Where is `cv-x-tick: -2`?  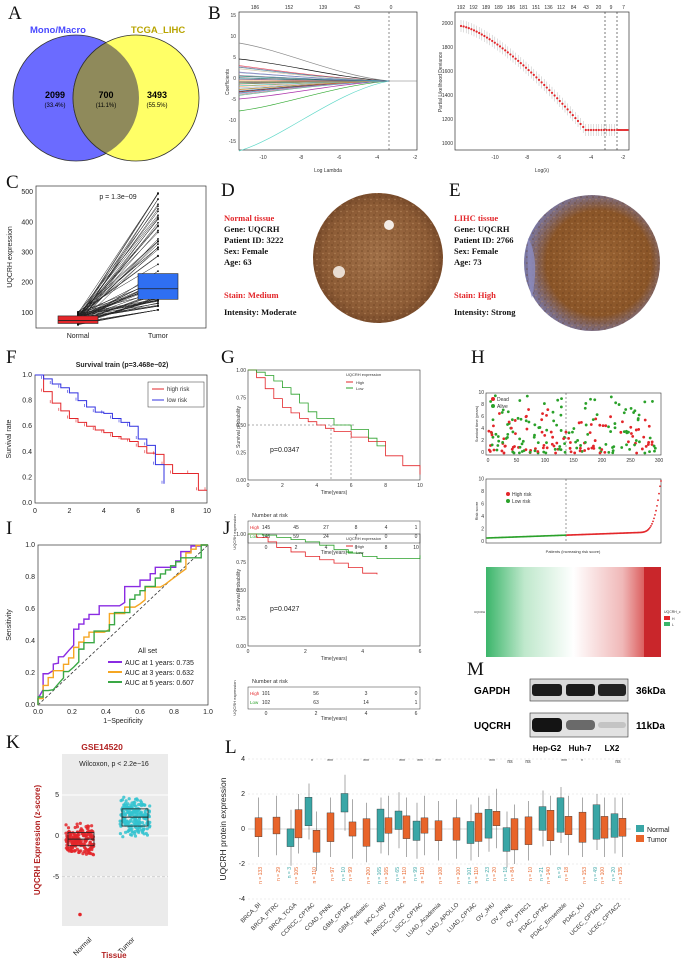
cv-x-tick: -2 is located at coordinates (623, 158).